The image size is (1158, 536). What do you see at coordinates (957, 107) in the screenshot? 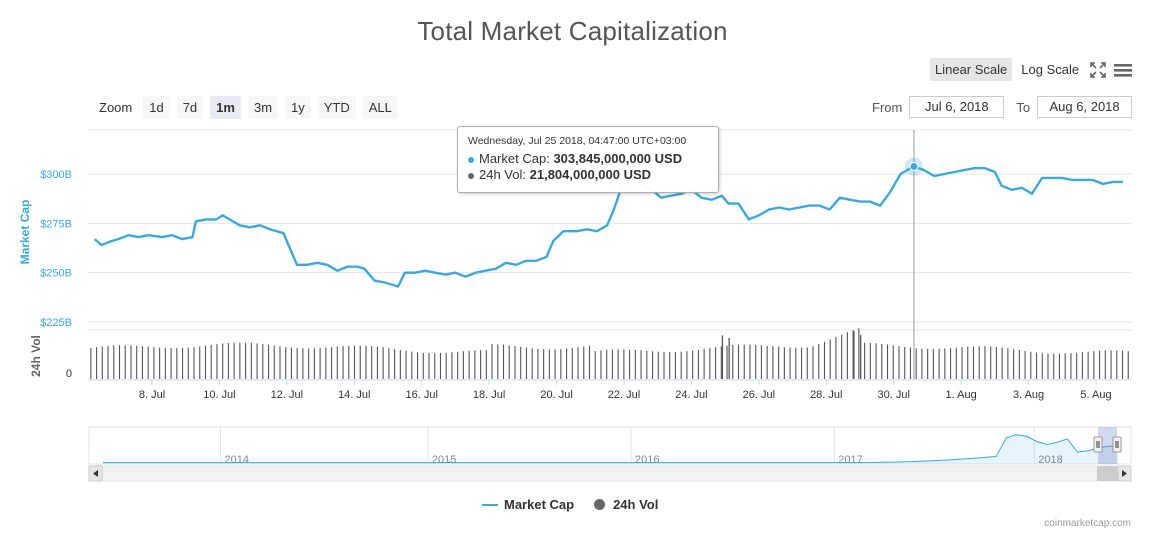
I see `from-date-input: Jul 6, 2018` at bounding box center [957, 107].